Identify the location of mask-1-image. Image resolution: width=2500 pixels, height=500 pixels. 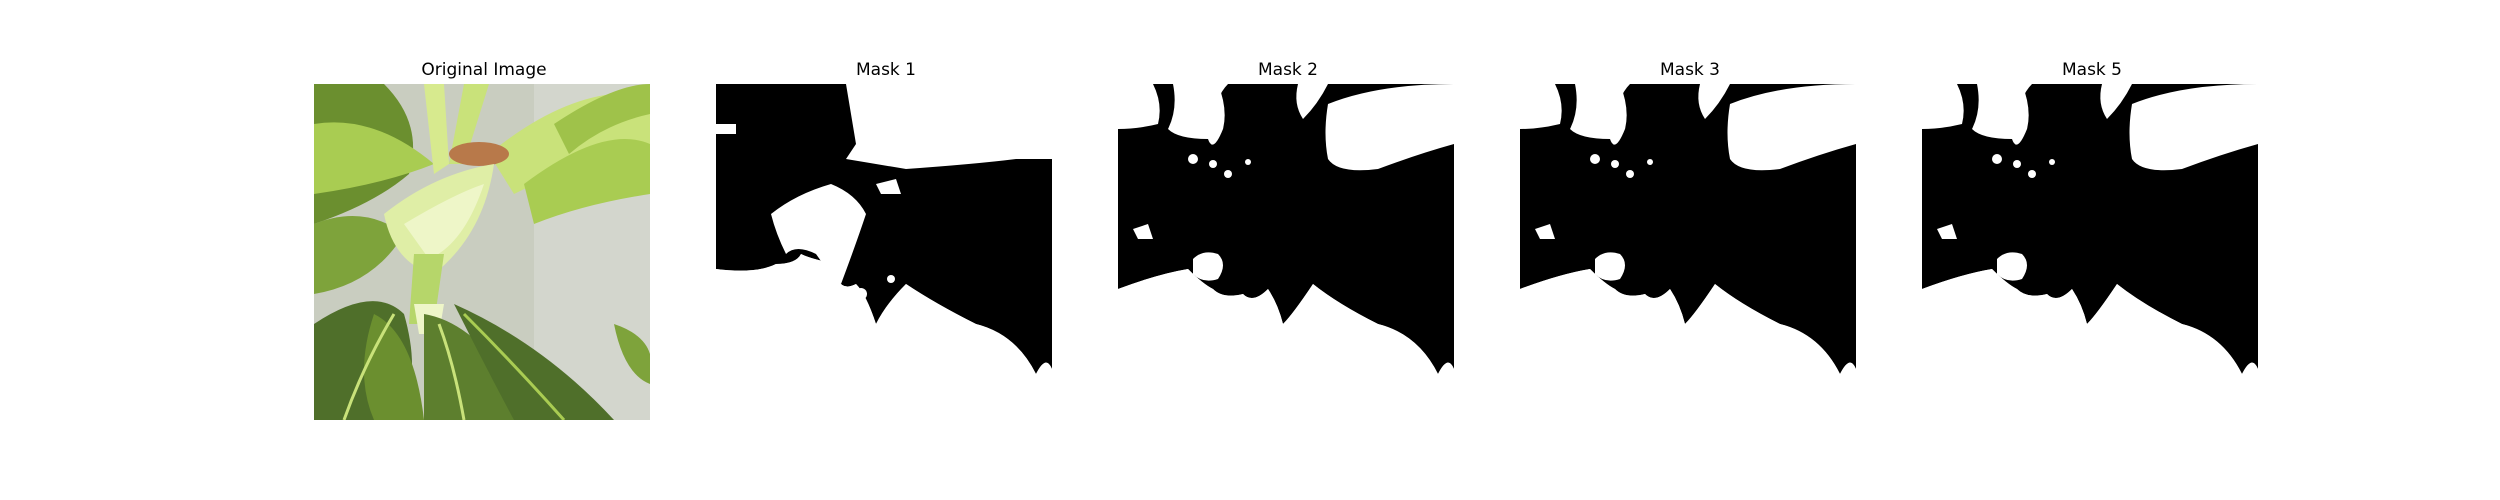
(884, 252).